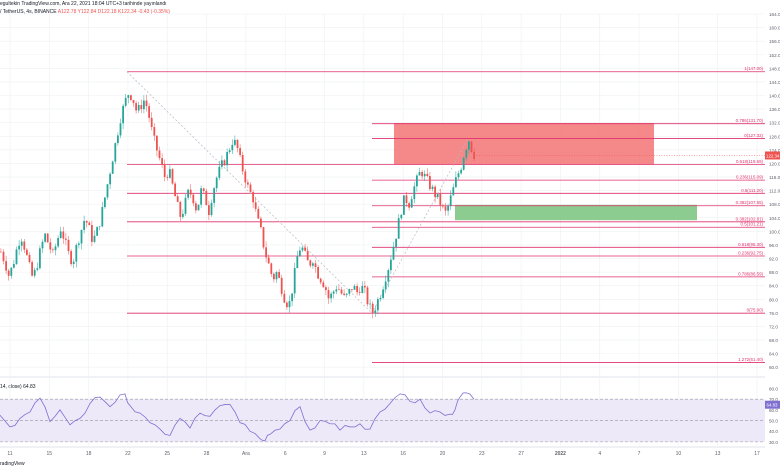  Describe the element at coordinates (773, 299) in the screenshot. I see `y-tick-label: 80.0` at that location.